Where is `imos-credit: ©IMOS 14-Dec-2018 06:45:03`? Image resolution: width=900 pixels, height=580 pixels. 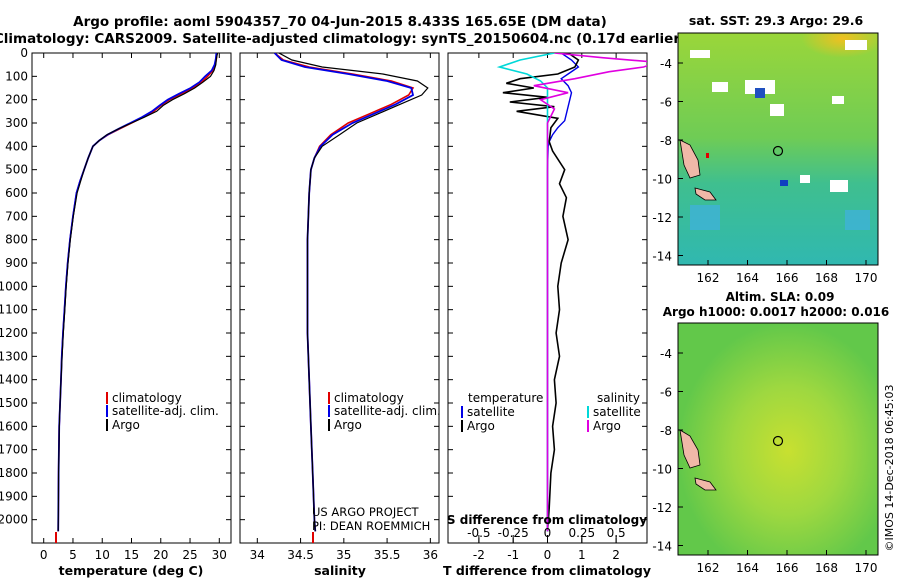 imos-credit: ©IMOS 14-Dec-2018 06:45:03 is located at coordinates (889, 468).